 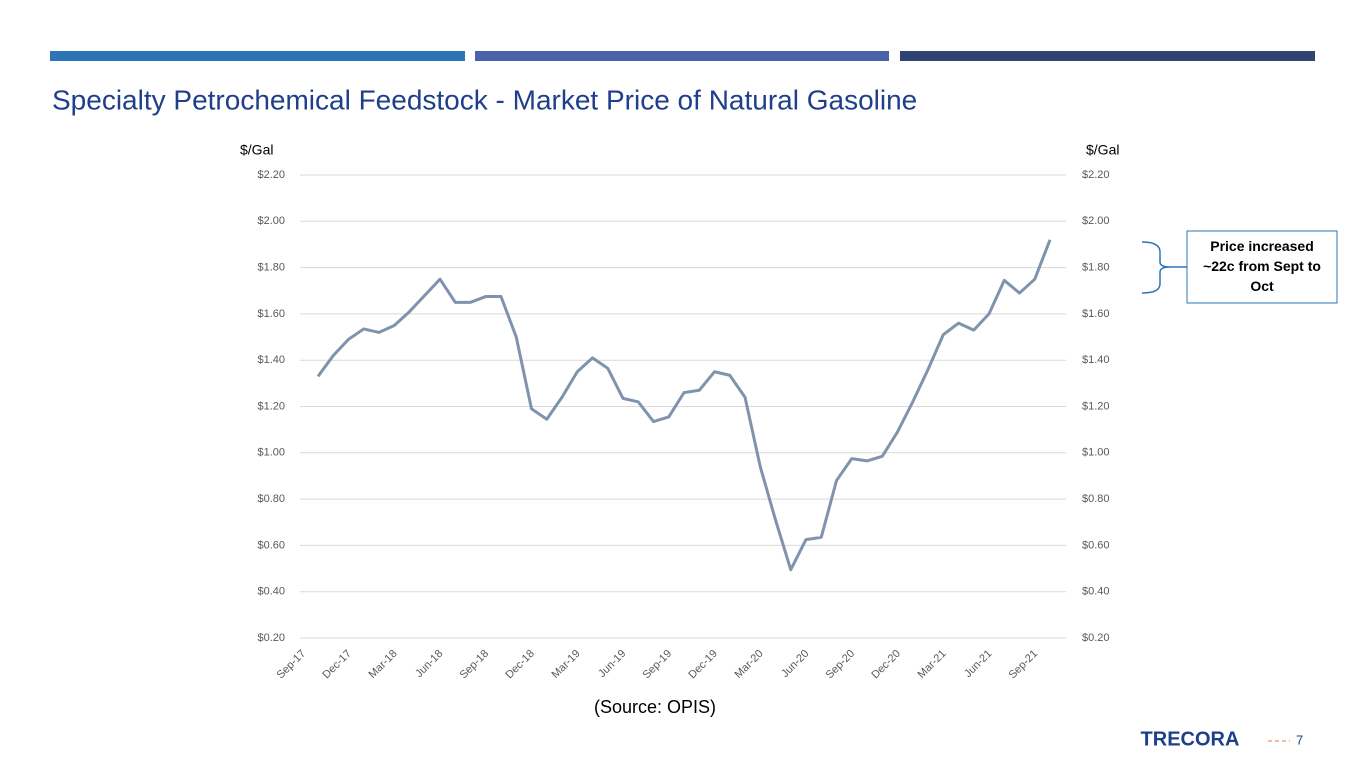 I want to click on x-tick-label: Jun-19, so click(x=612, y=664).